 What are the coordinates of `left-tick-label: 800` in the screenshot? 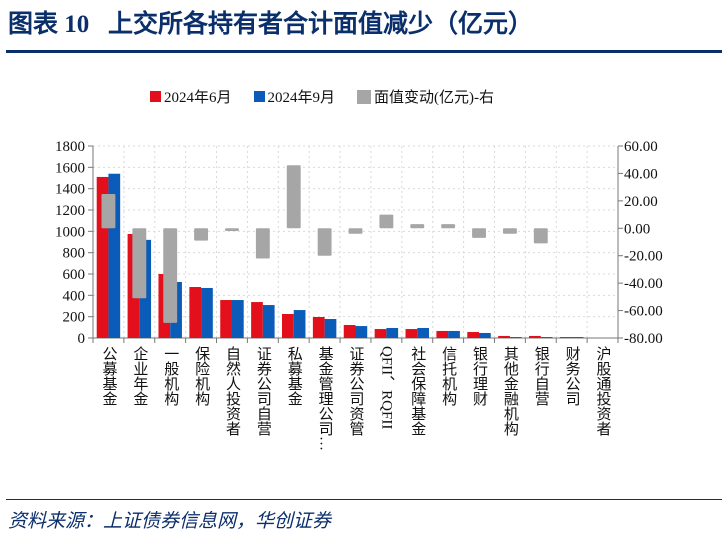 It's located at (74, 254).